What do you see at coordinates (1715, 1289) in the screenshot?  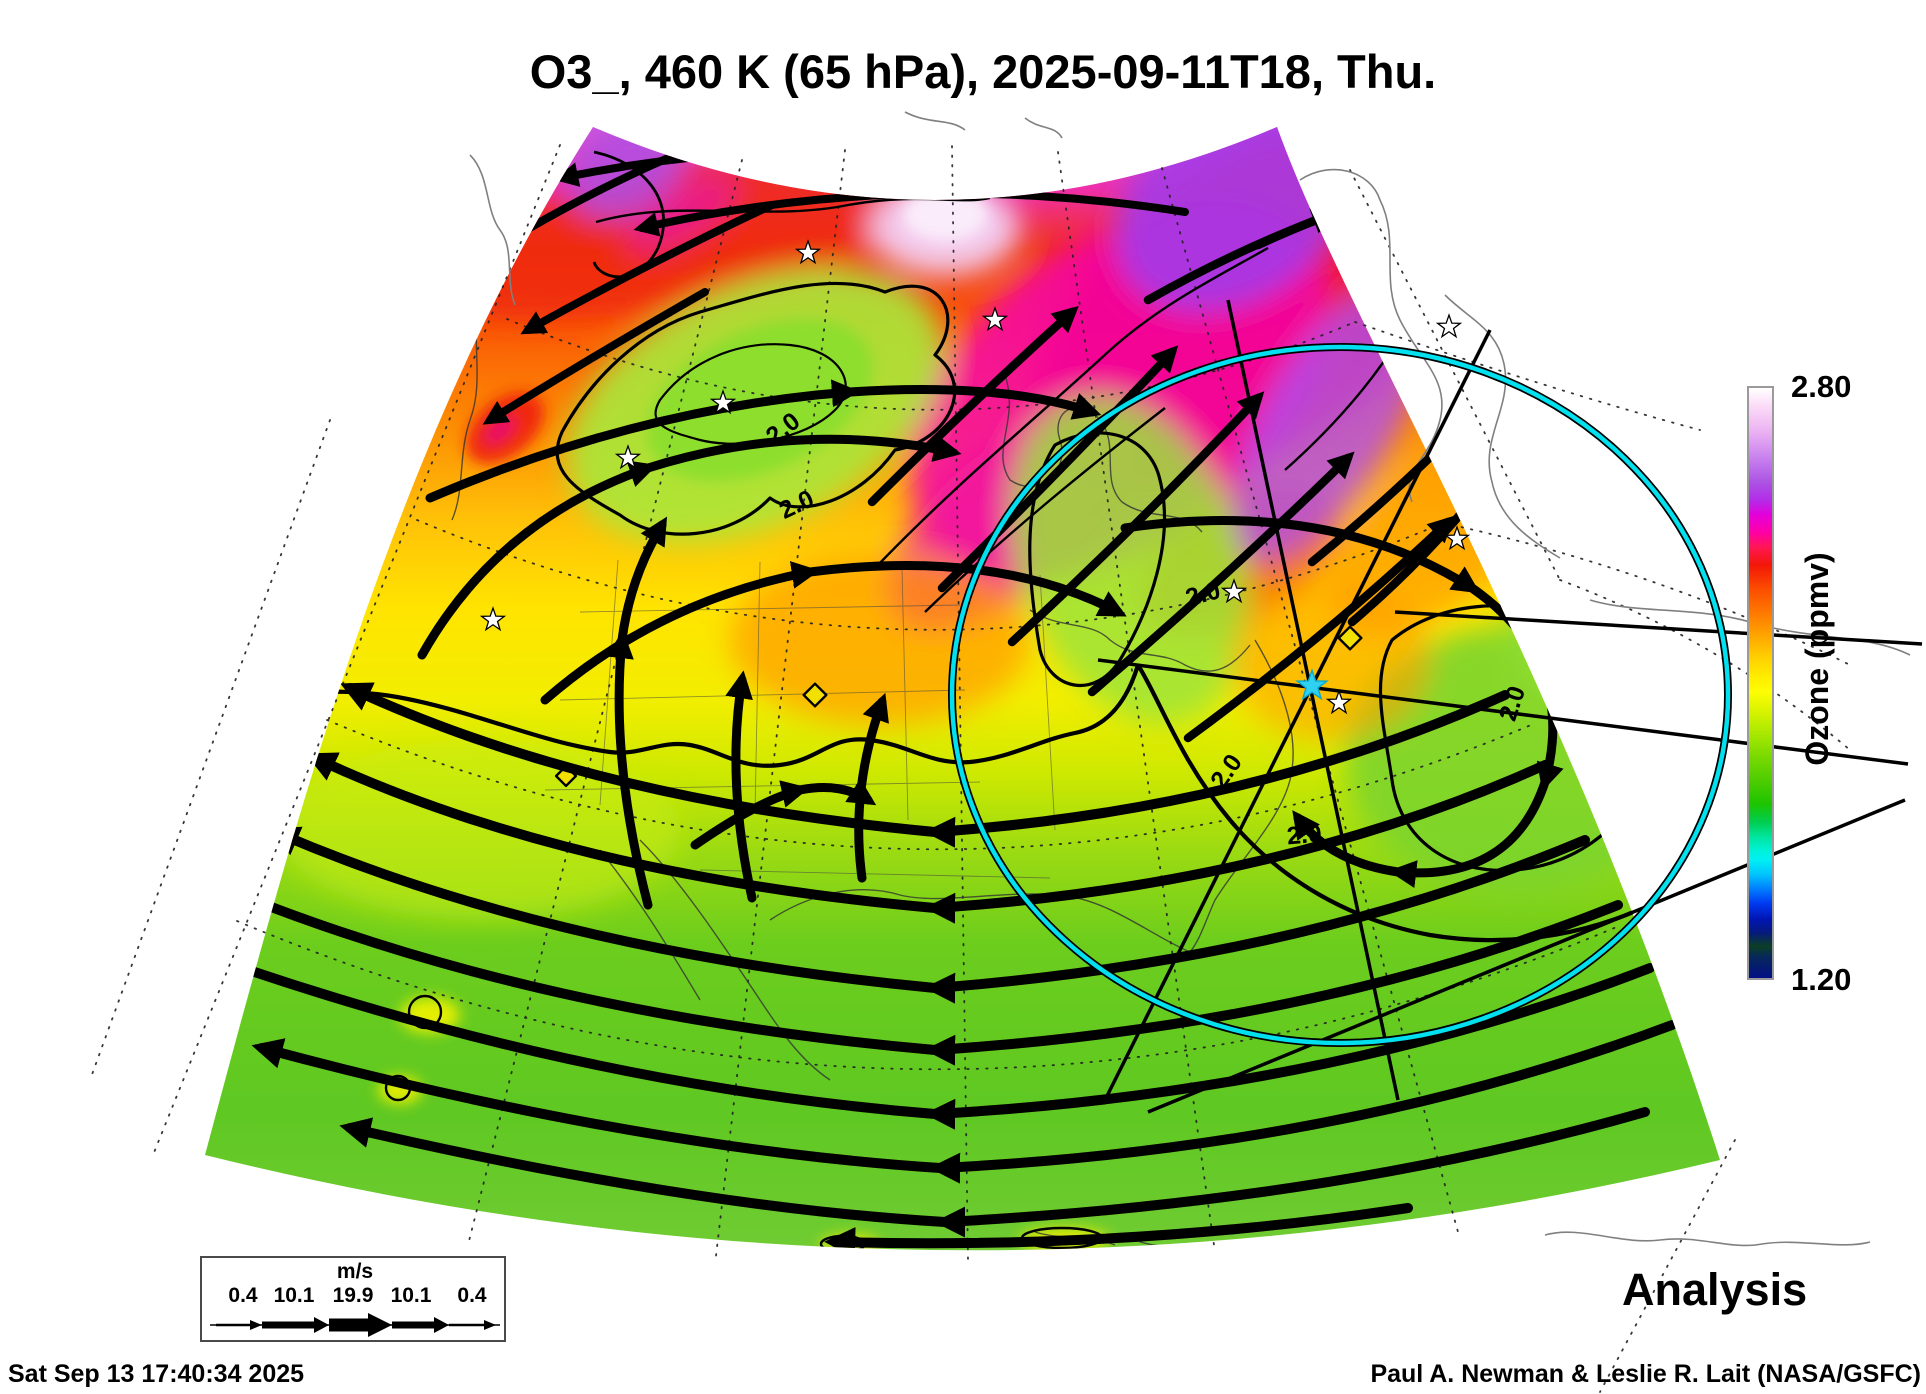 I see `analysis-label: Analysis` at bounding box center [1715, 1289].